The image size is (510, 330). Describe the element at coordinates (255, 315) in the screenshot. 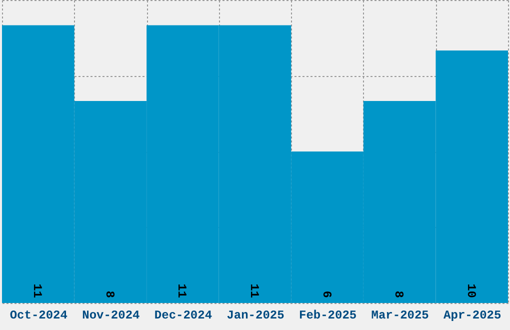

I see `x-tick-label: Jan-2025` at that location.